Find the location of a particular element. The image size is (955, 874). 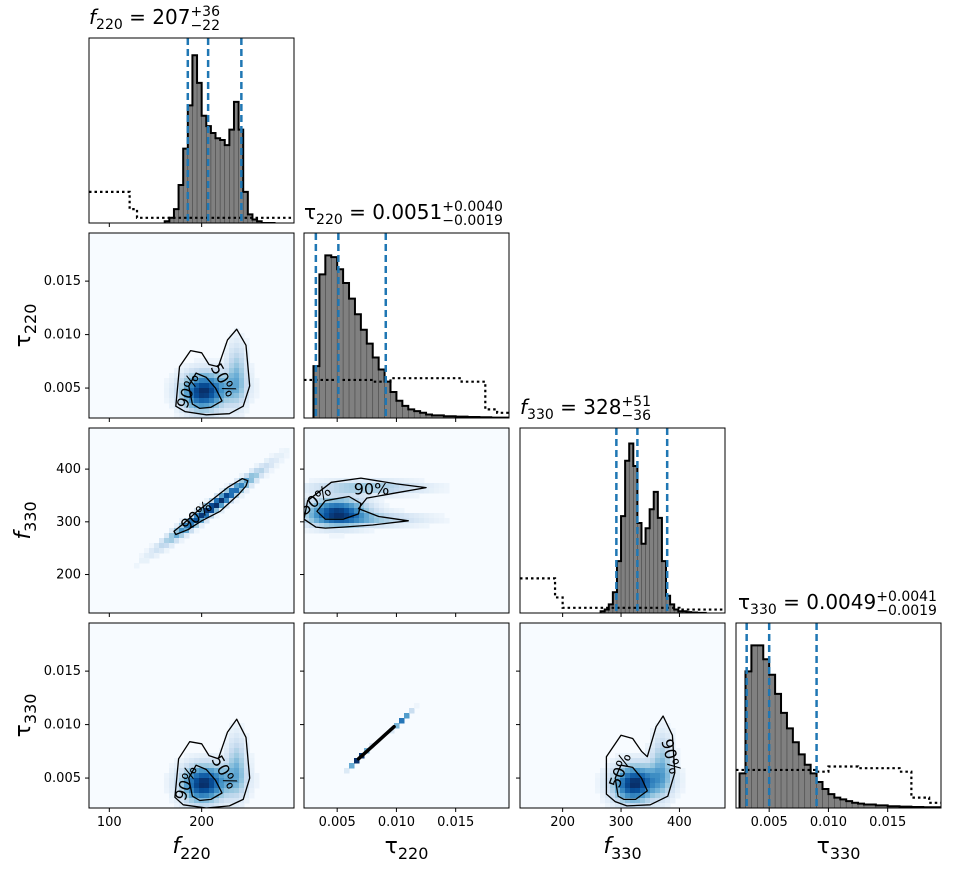

posterior-fill-f330 is located at coordinates (653, 528).